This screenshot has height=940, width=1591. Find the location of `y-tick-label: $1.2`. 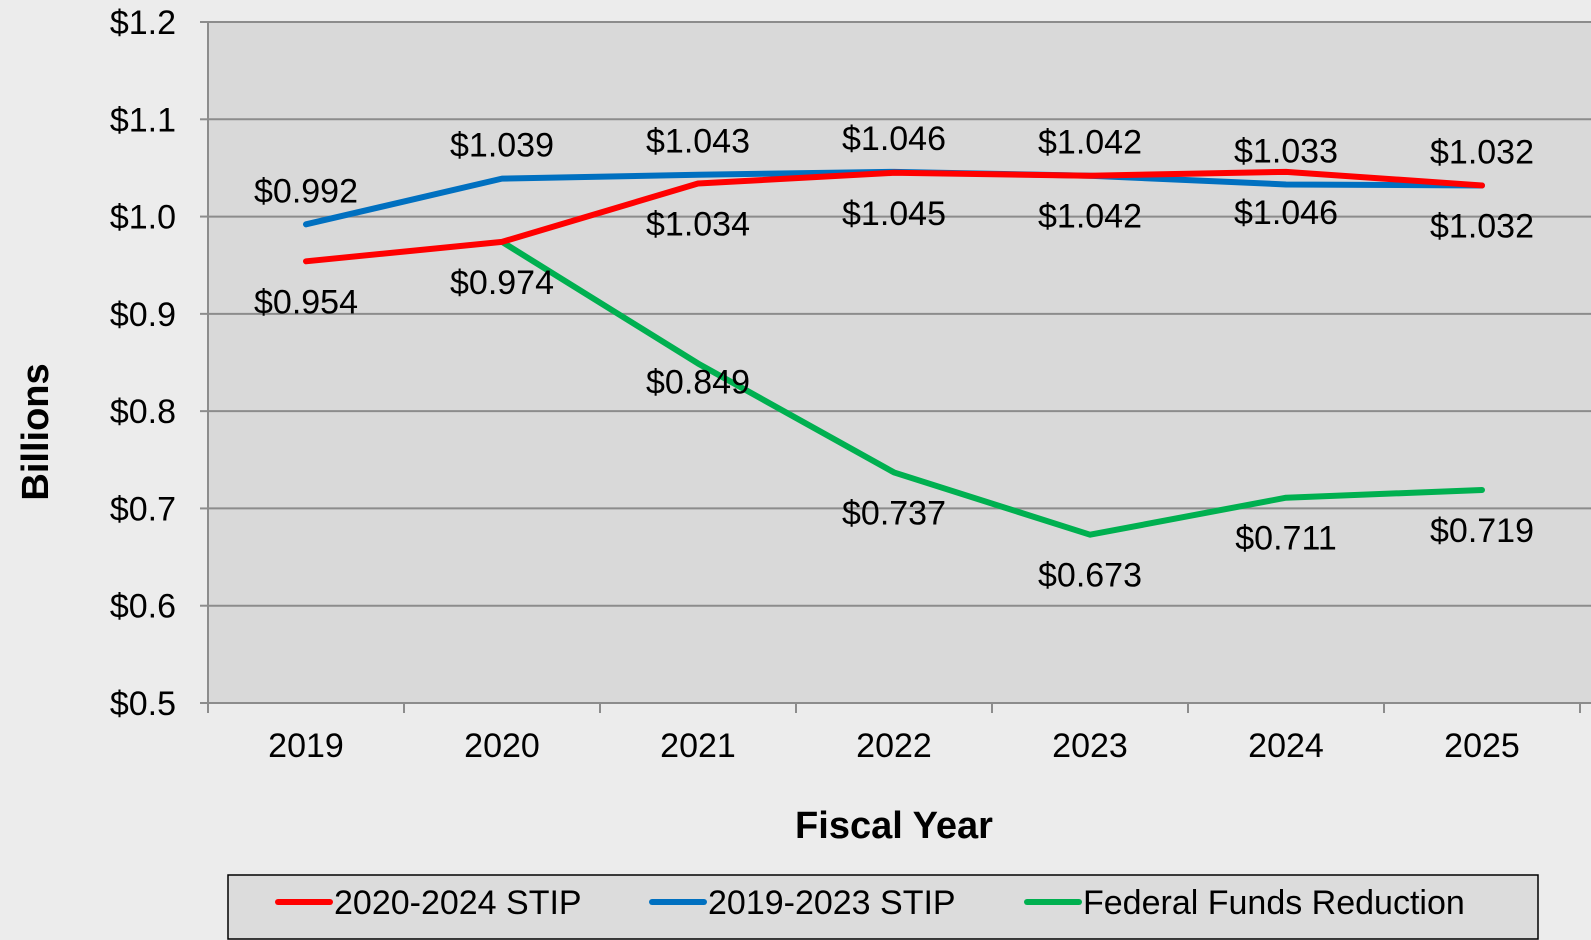

y-tick-label: $1.2 is located at coordinates (143, 23).